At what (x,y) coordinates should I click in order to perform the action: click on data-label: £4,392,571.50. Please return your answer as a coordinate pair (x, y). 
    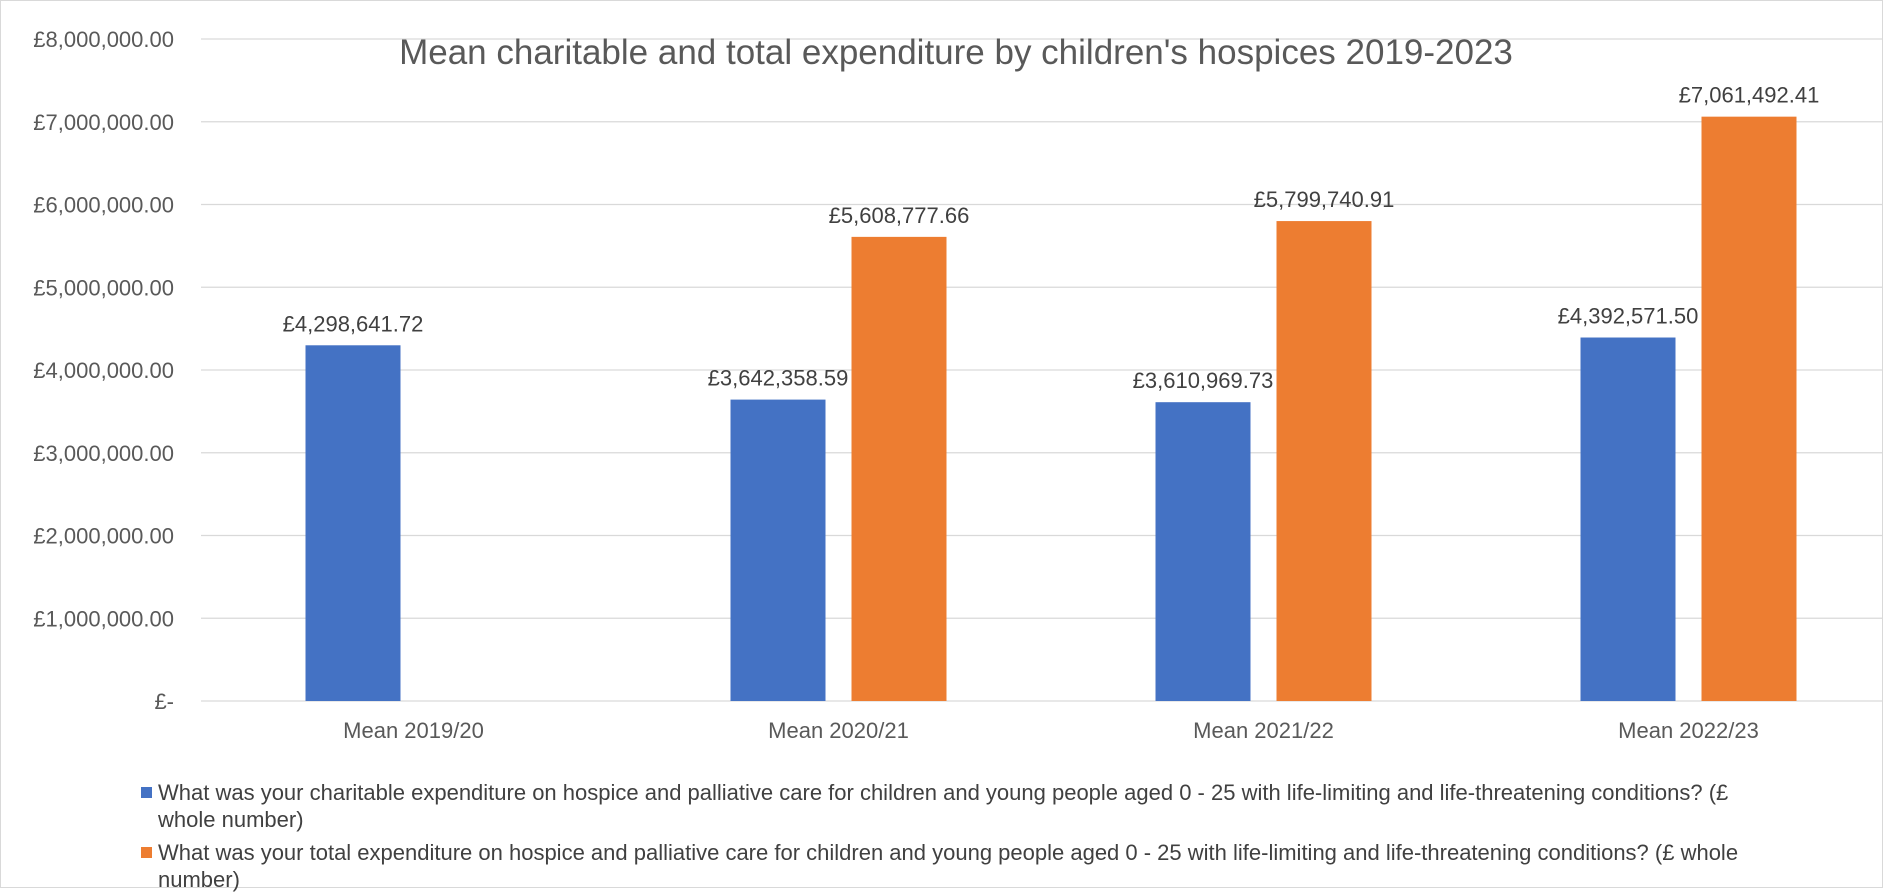
    Looking at the image, I should click on (1628, 316).